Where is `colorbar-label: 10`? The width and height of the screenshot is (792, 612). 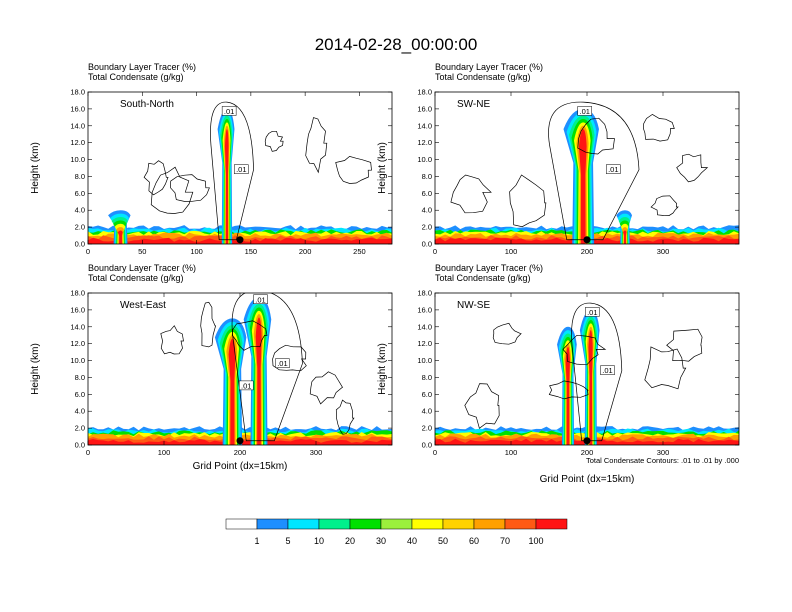 colorbar-label: 10 is located at coordinates (319, 541).